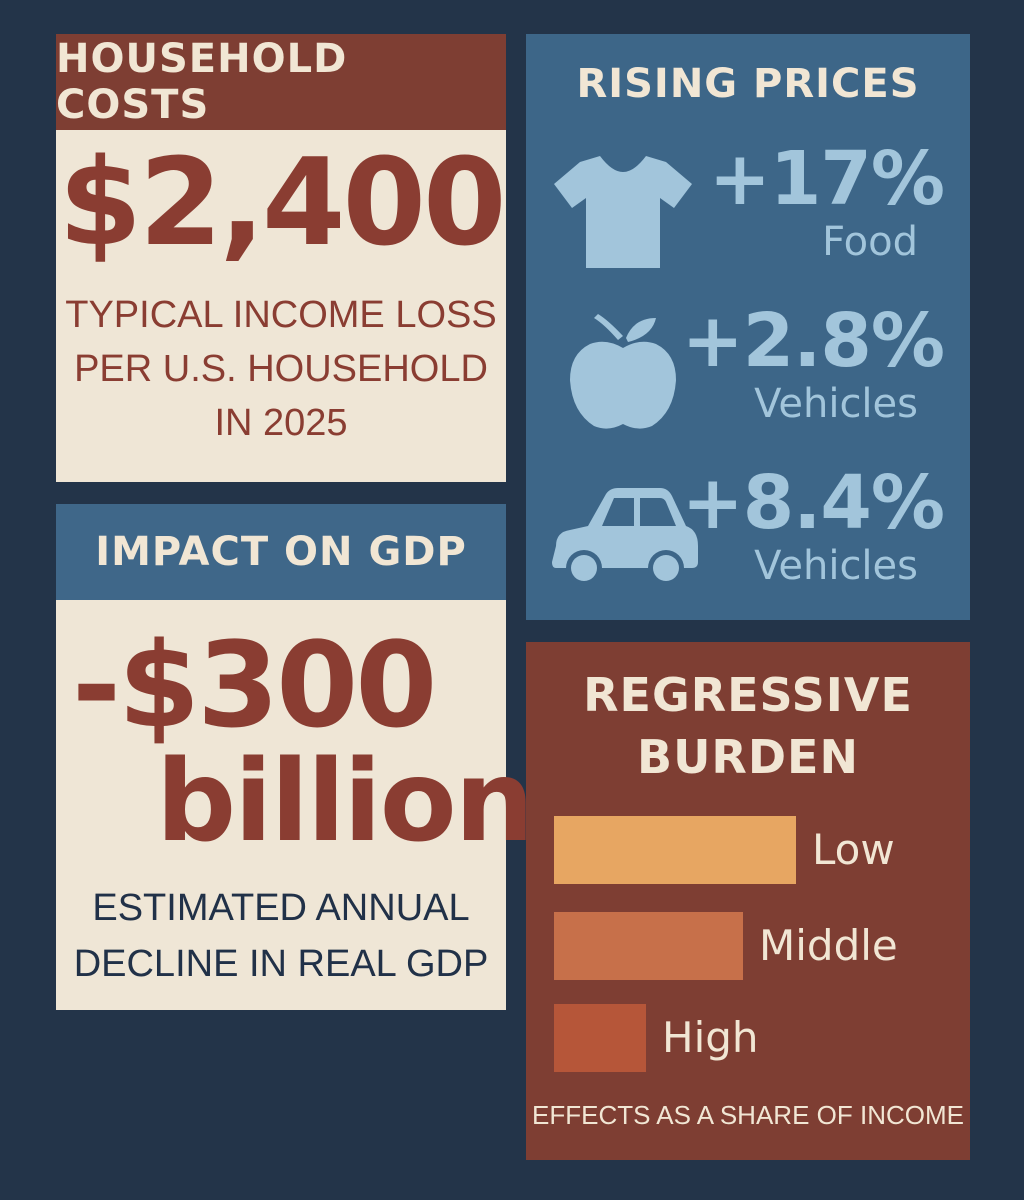 The width and height of the screenshot is (1024, 1200). What do you see at coordinates (648, 946) in the screenshot?
I see `burden-bar-middle` at bounding box center [648, 946].